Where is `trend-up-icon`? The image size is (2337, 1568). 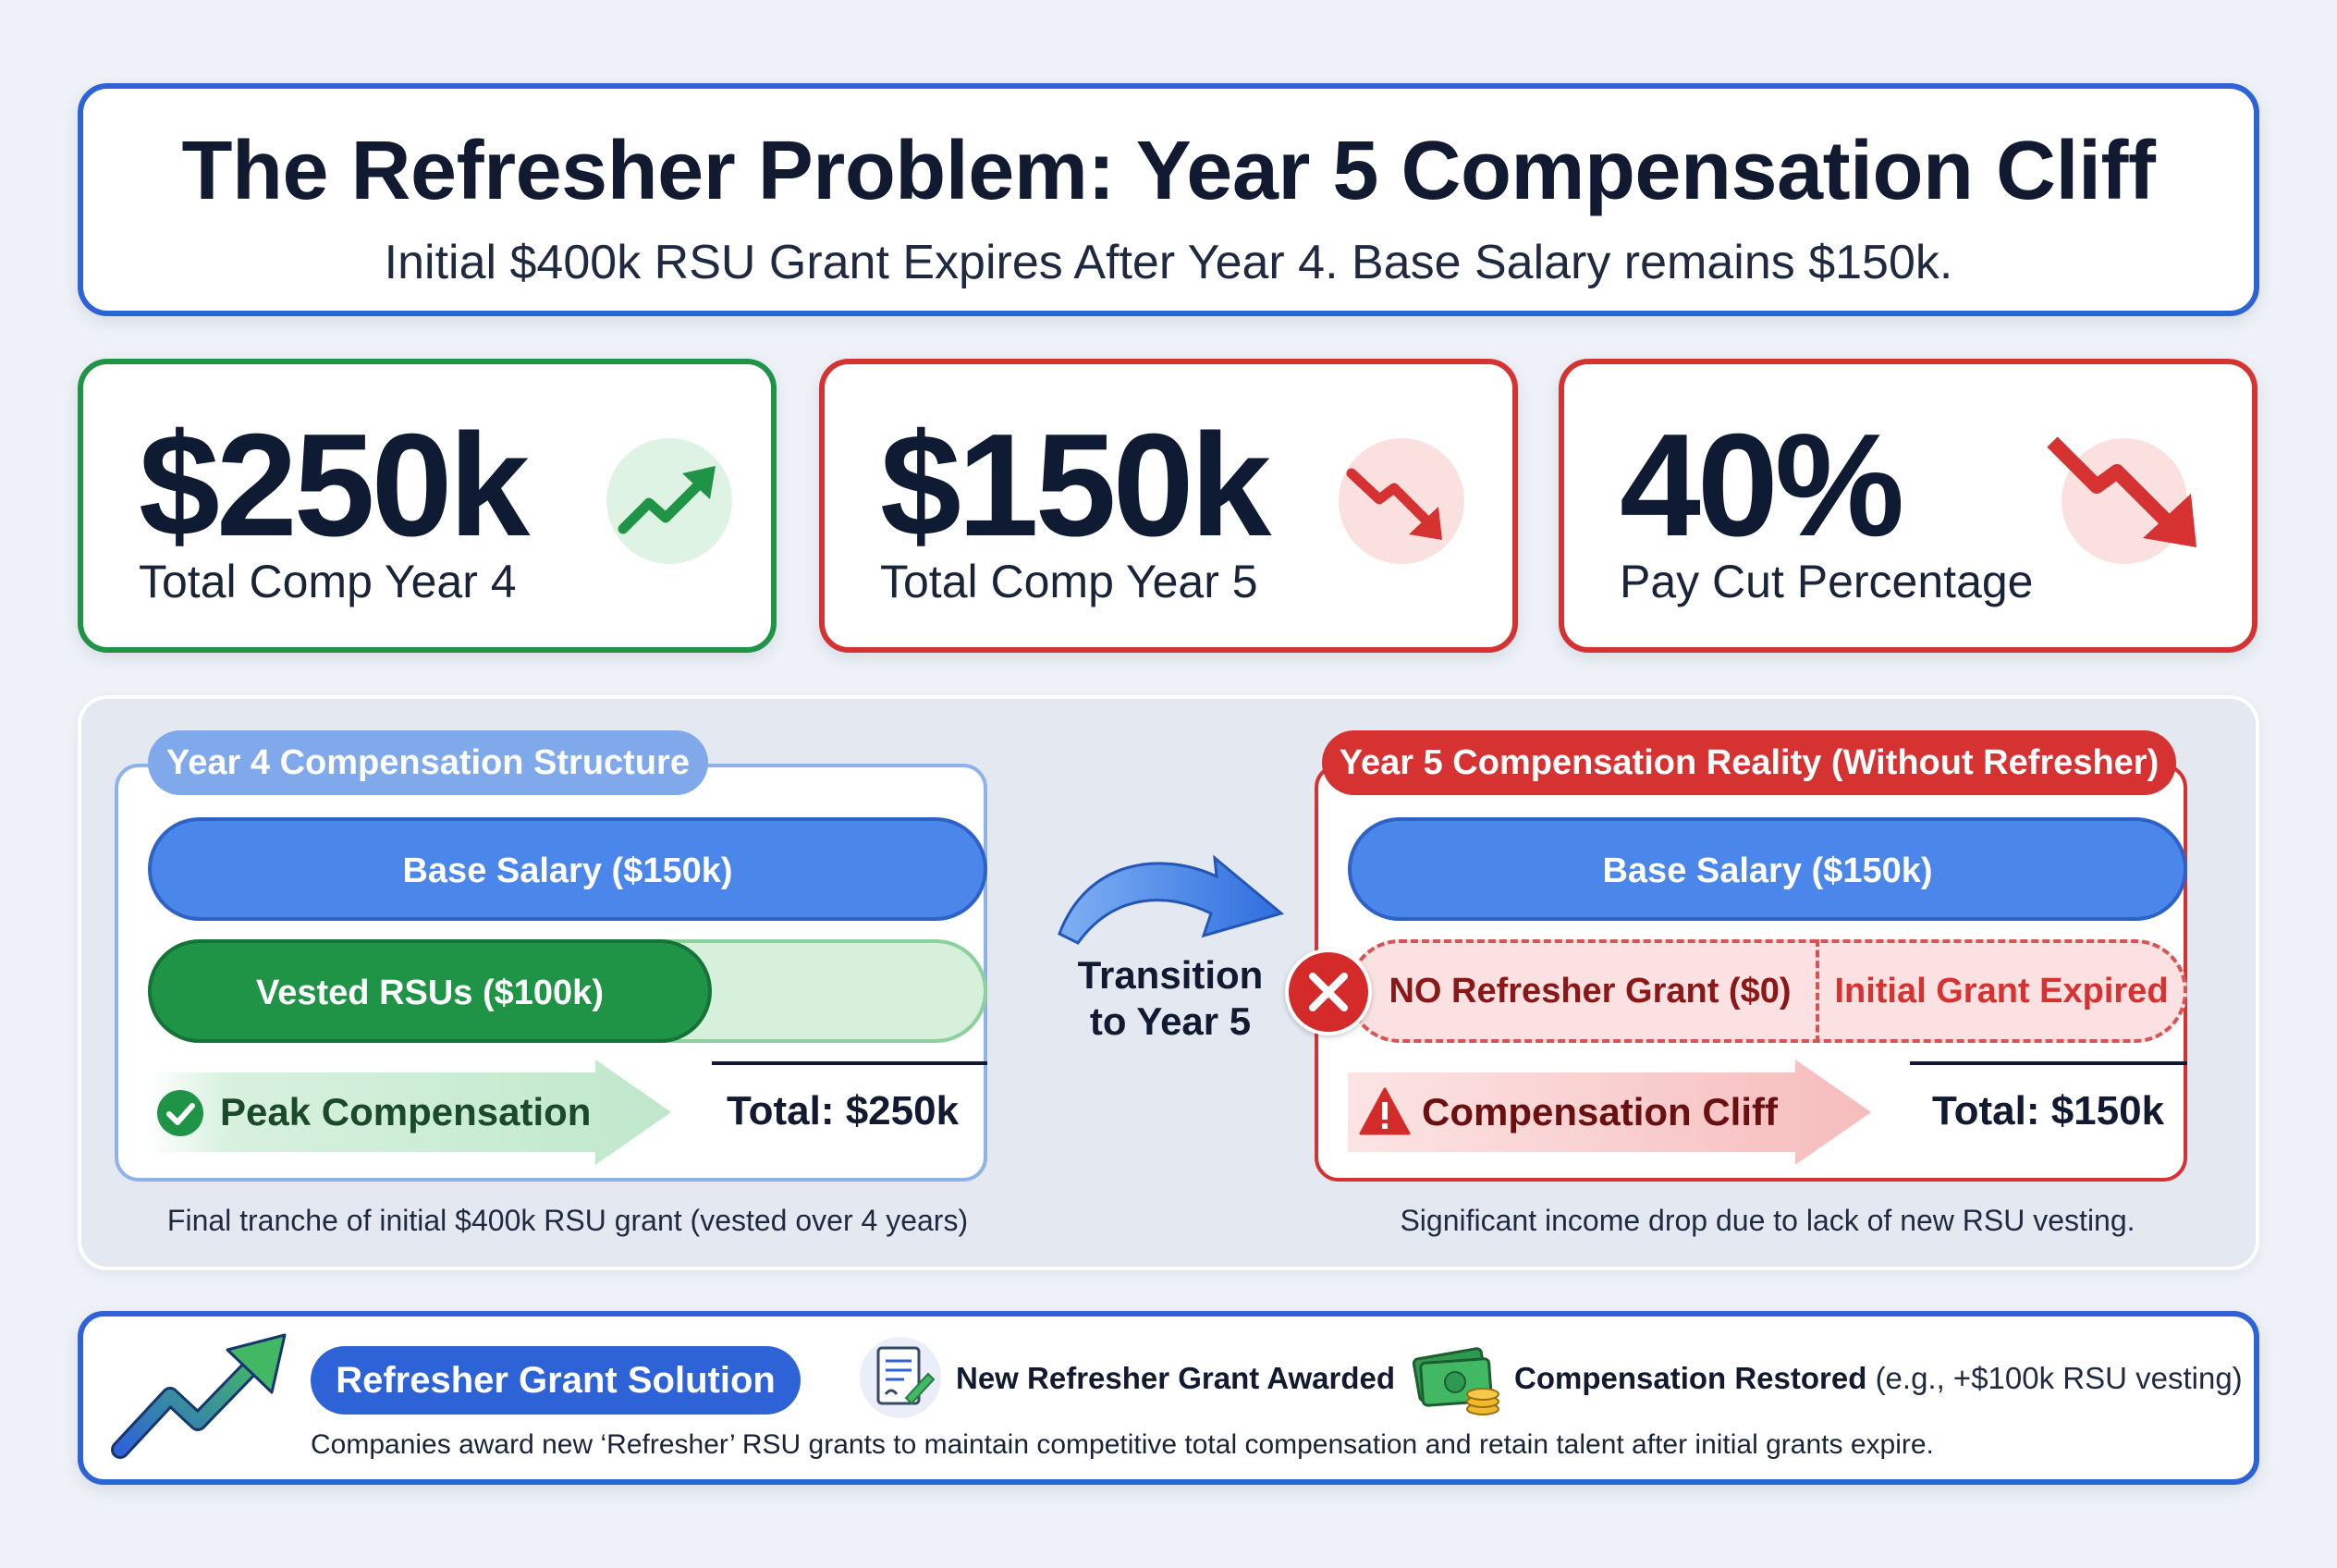
trend-up-icon is located at coordinates (669, 501).